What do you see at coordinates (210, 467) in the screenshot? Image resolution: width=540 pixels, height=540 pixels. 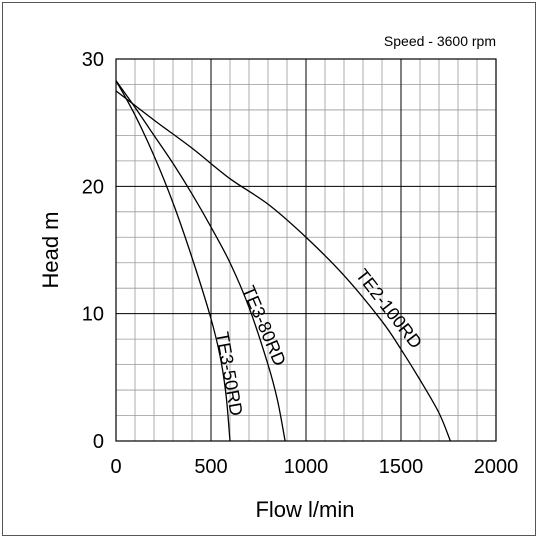 I see `x-tick-label: 500` at bounding box center [210, 467].